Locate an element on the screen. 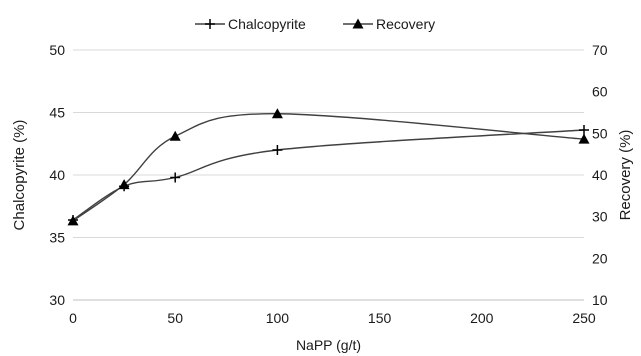 The height and width of the screenshot is (356, 641). y-tick-label-right: 10 is located at coordinates (600, 300).